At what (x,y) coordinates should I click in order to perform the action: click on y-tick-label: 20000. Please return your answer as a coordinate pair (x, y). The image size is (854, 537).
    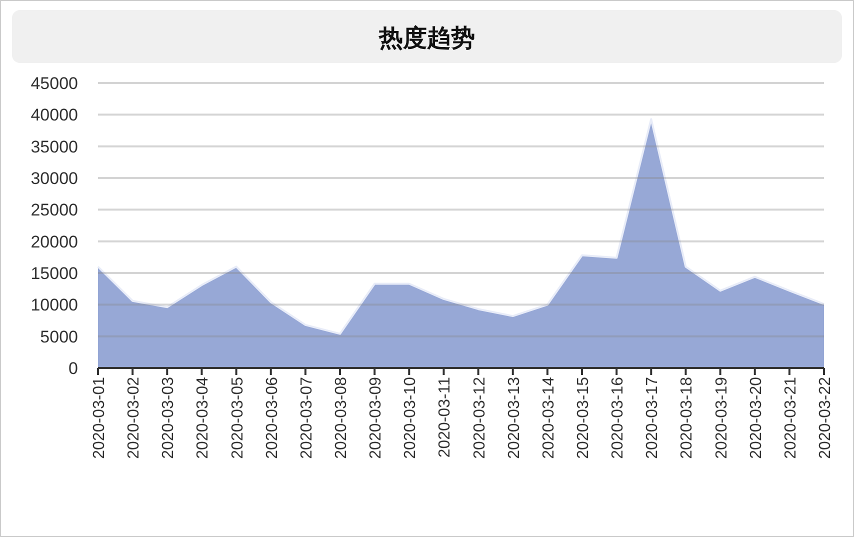
    Looking at the image, I should click on (54, 242).